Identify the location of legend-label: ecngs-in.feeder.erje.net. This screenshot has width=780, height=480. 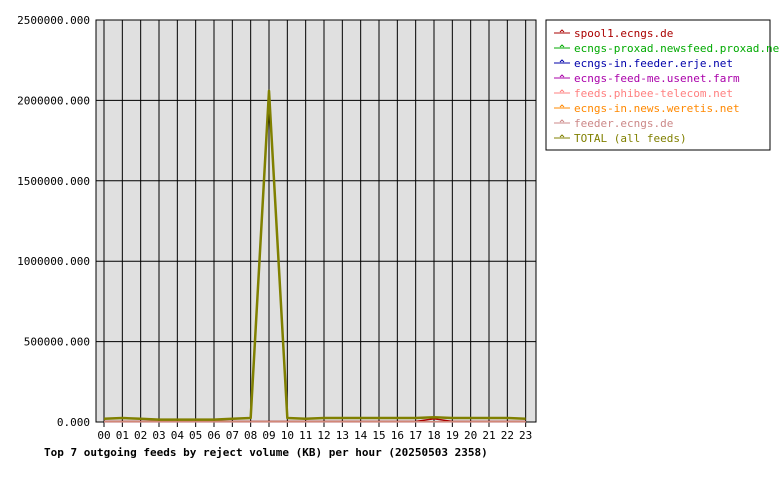
(653, 63).